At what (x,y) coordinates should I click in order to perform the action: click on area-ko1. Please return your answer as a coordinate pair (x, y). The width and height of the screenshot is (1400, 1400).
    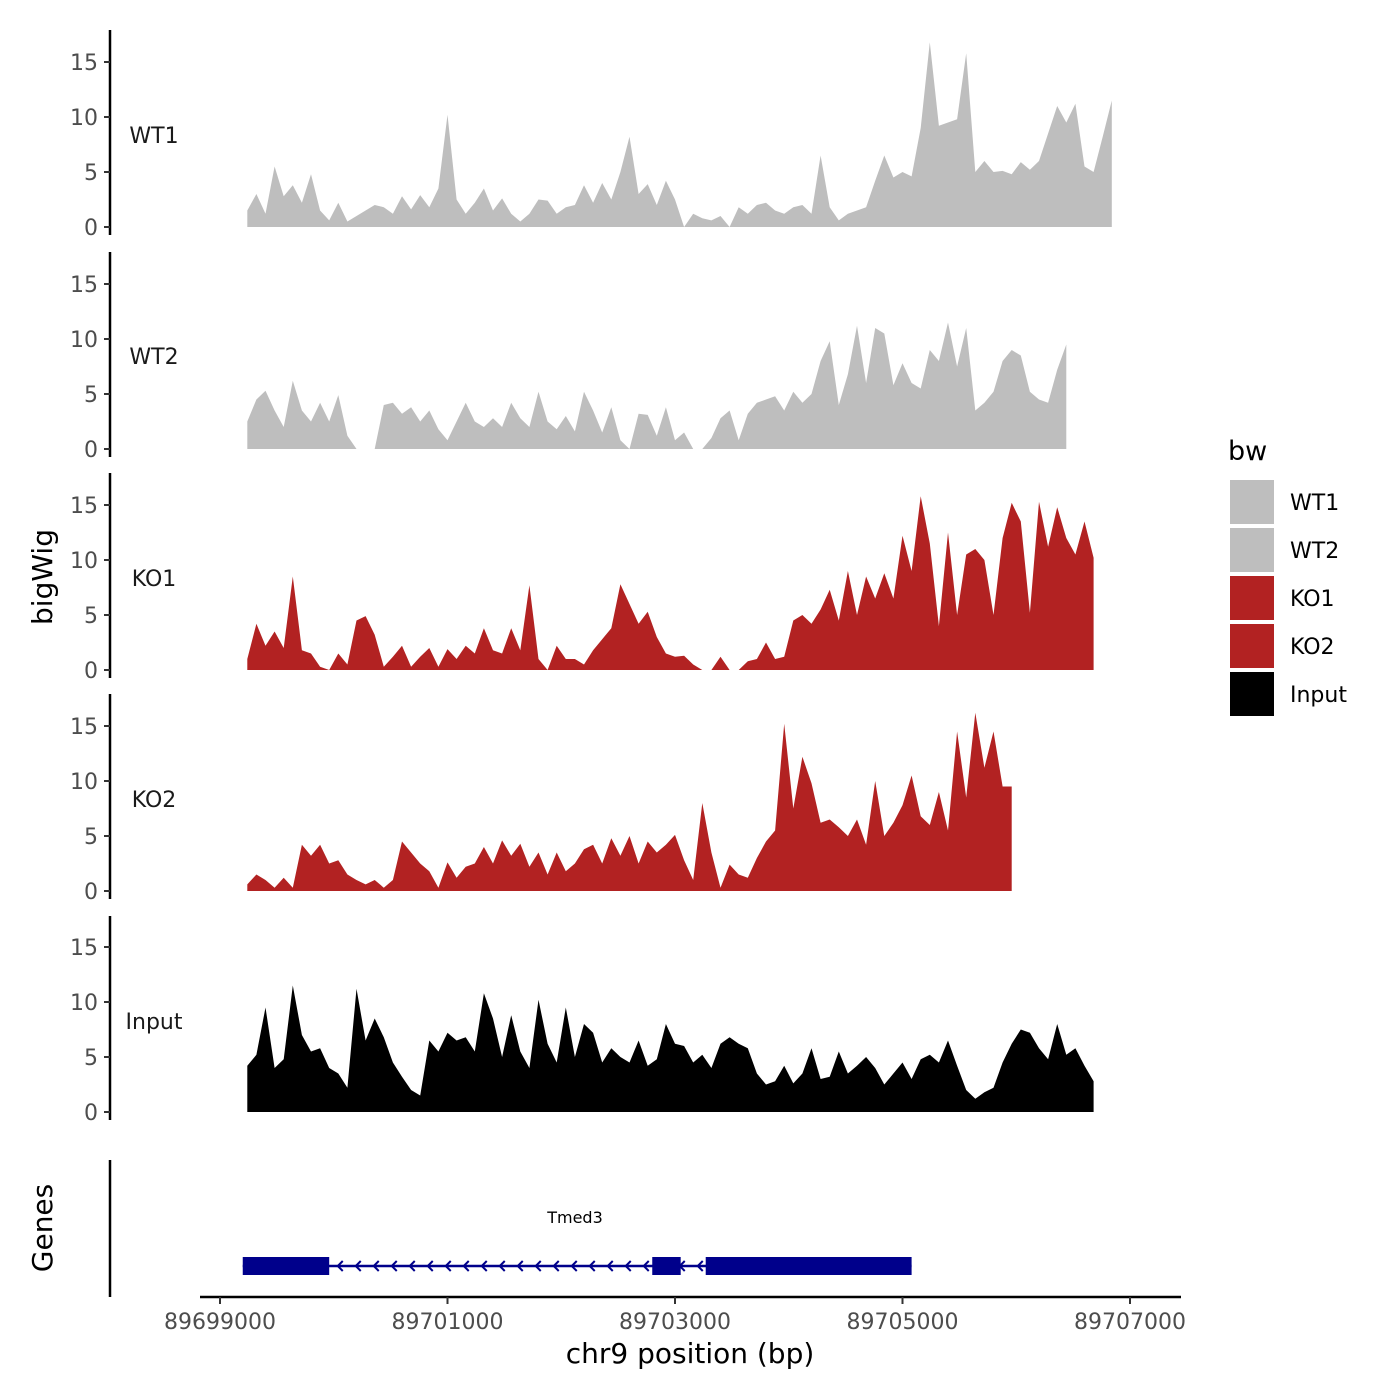
    Looking at the image, I should click on (670, 583).